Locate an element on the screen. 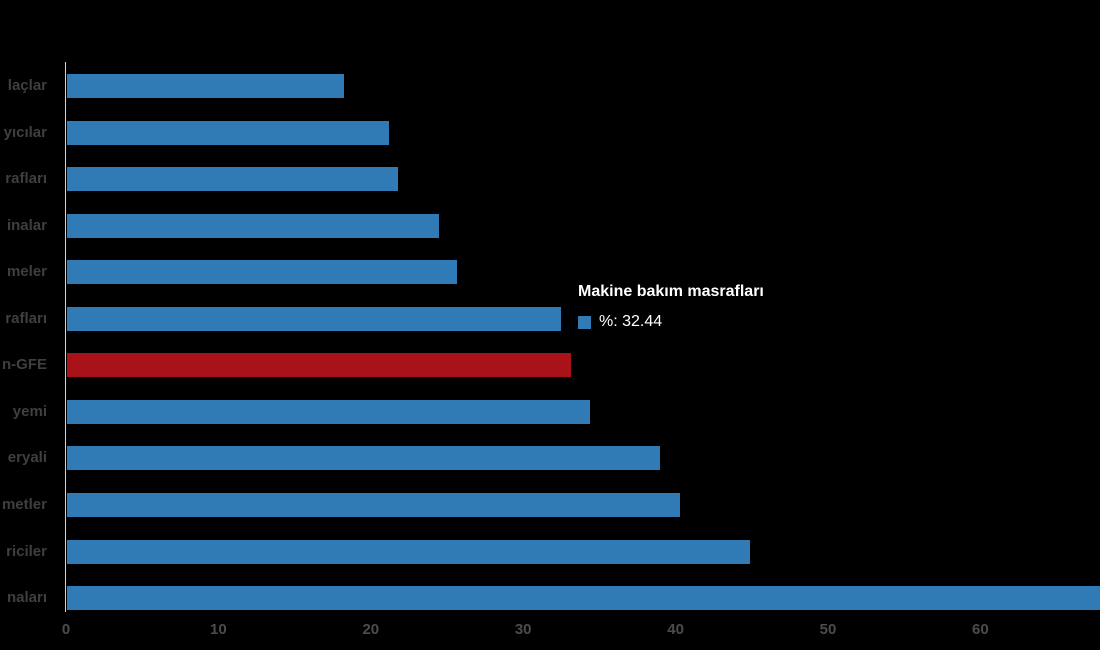 Image resolution: width=1100 pixels, height=650 pixels. category-label: eryali is located at coordinates (27, 458).